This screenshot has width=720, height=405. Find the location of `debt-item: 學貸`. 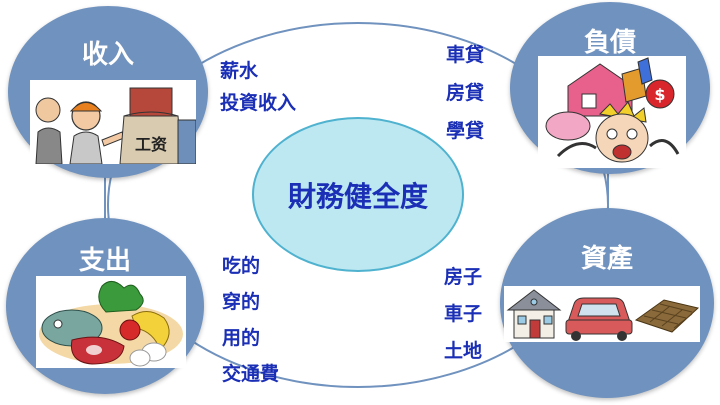

debt-item: 學貸 is located at coordinates (465, 131).